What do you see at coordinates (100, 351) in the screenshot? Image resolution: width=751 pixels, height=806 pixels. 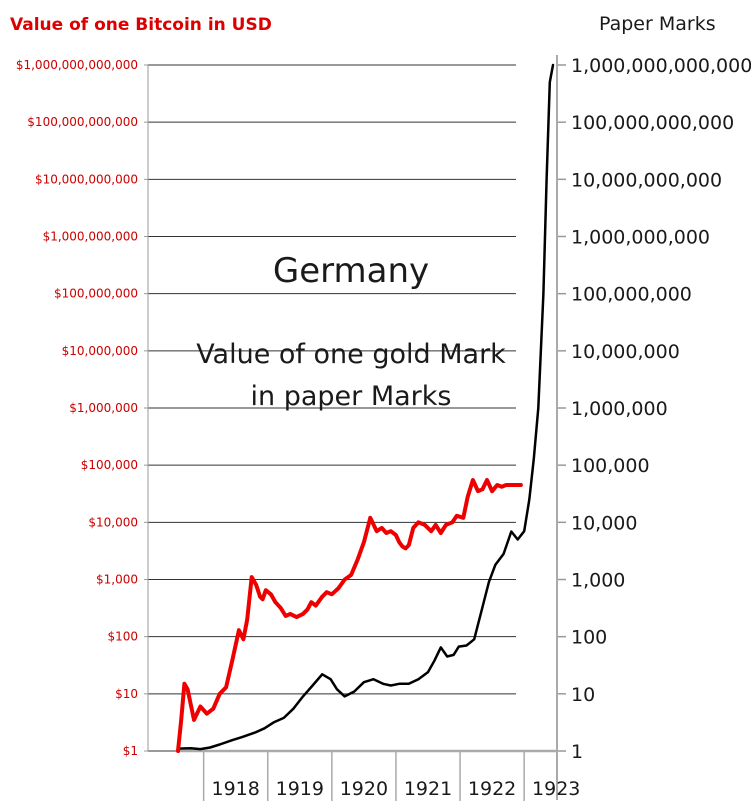 I see `left-tick-label: $10,000,000` at bounding box center [100, 351].